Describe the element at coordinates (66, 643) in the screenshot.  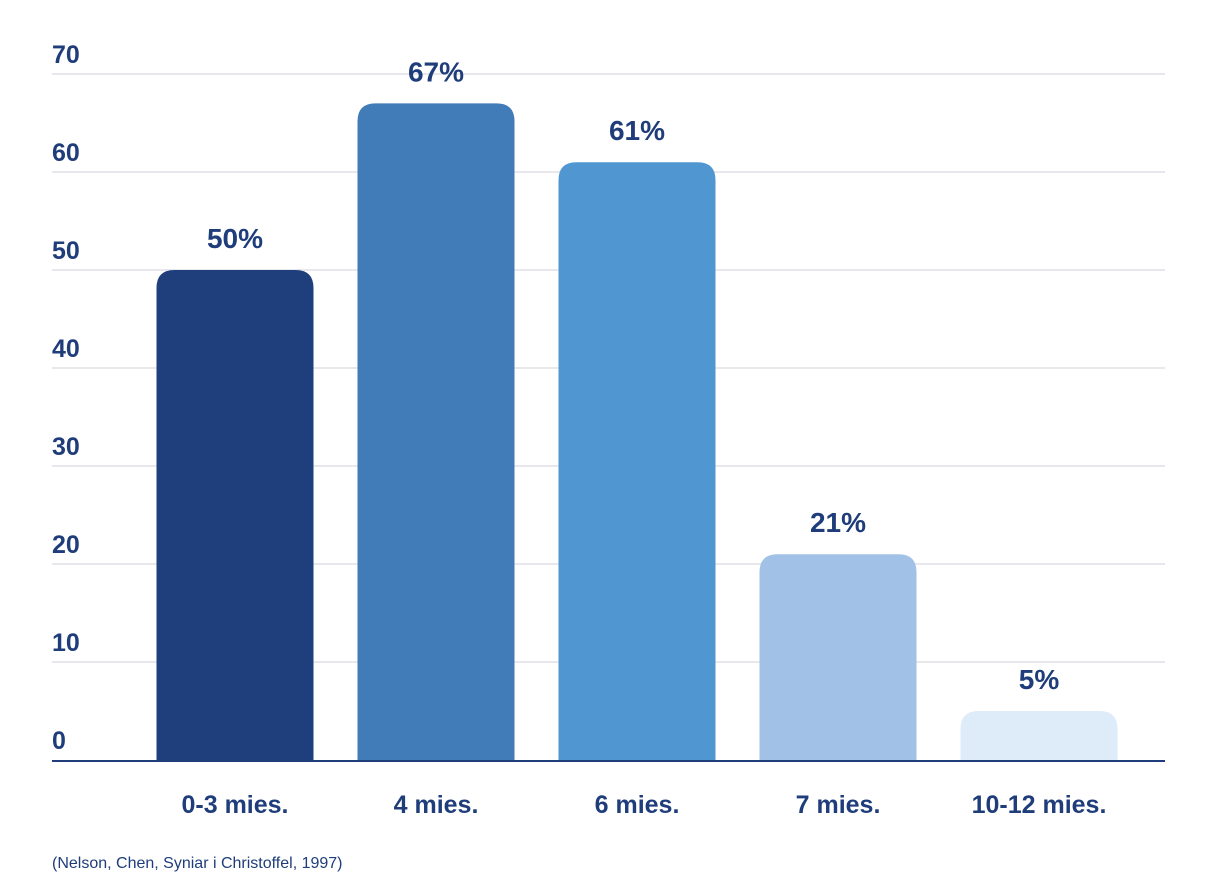
I see `y-tick-label: 10` at that location.